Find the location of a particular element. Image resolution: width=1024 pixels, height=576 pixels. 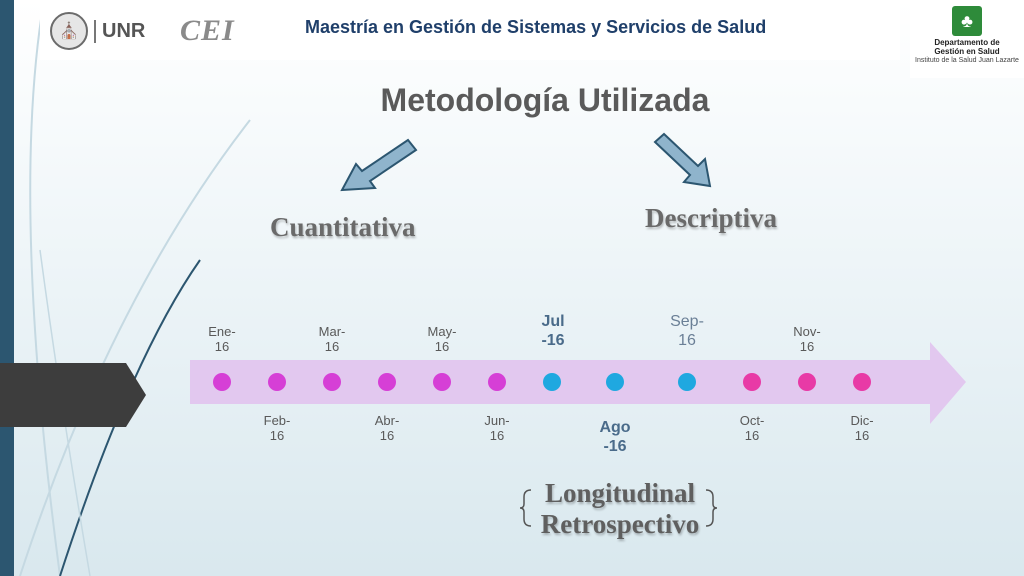

timeline-label-jun: Jun- 16 is located at coordinates (497, 428).